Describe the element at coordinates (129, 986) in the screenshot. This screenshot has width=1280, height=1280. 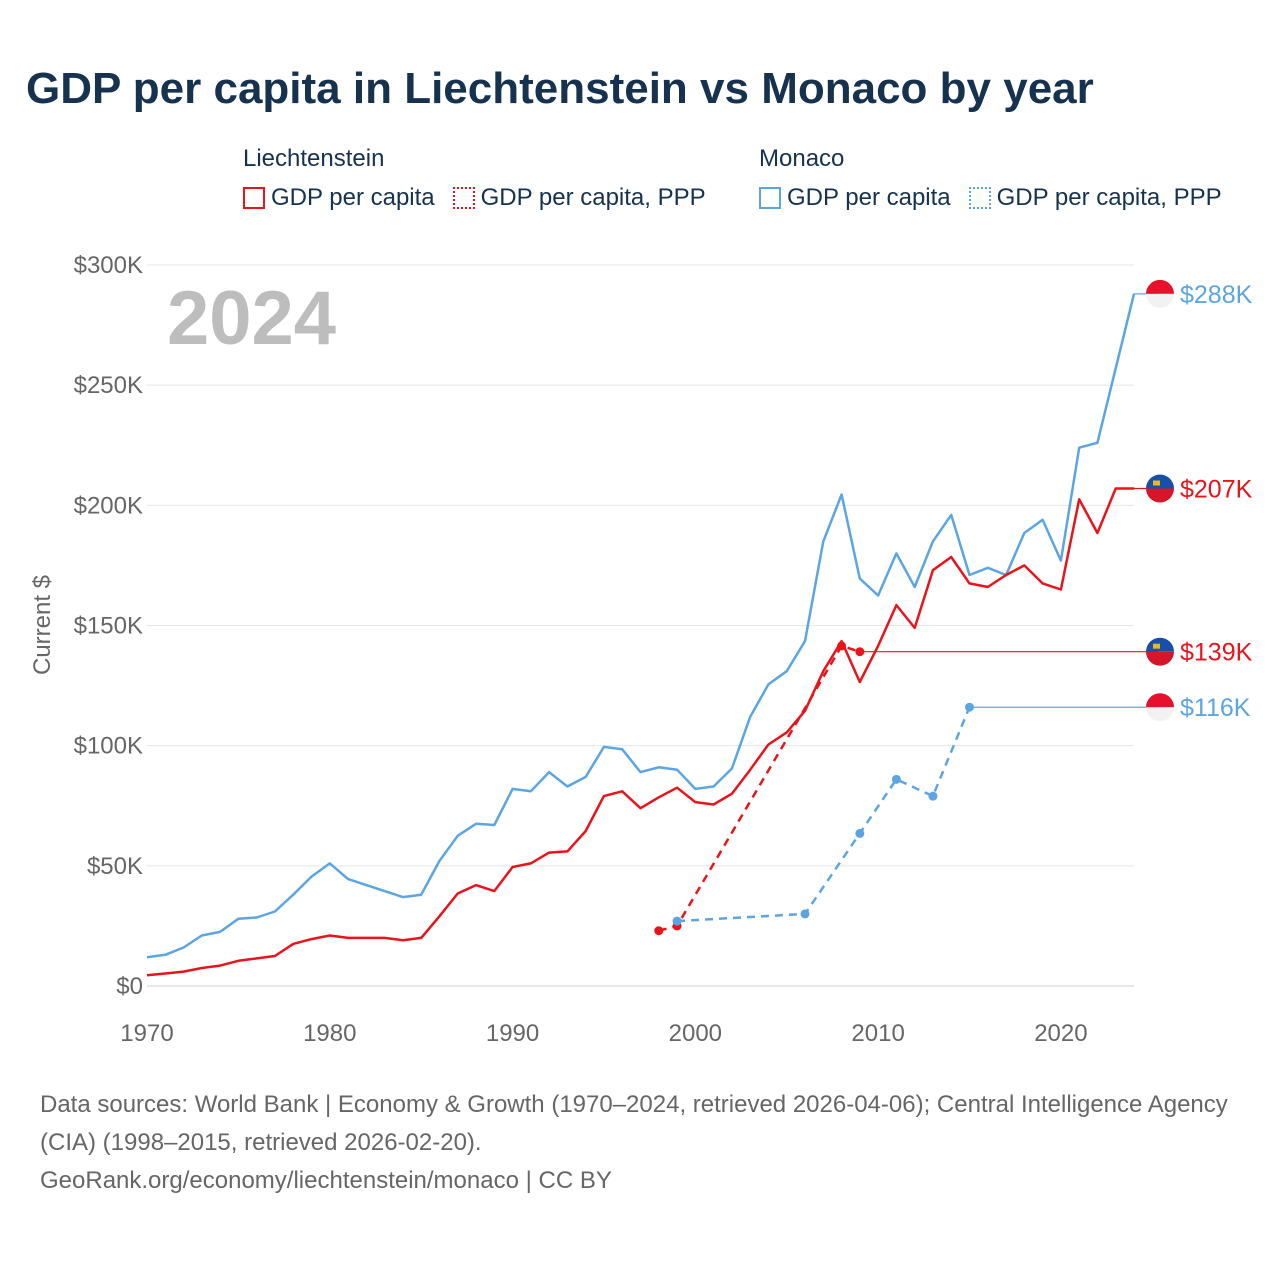
I see `y-tick-label: $0` at that location.